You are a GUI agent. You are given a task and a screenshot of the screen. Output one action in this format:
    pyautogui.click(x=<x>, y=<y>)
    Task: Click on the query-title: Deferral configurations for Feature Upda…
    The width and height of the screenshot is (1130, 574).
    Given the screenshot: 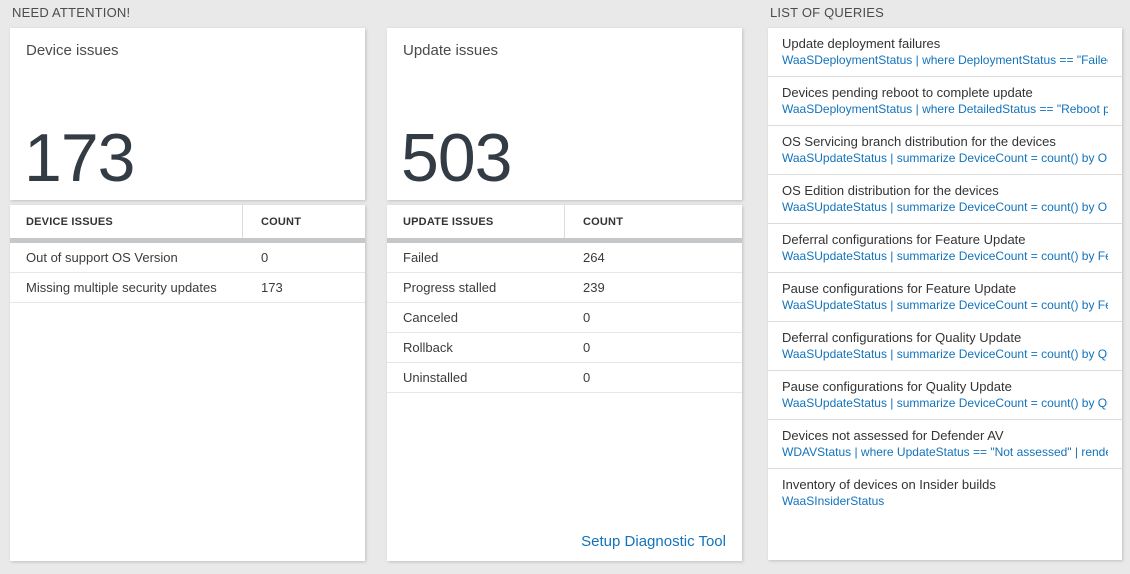 What is the action you would take?
    pyautogui.click(x=904, y=239)
    